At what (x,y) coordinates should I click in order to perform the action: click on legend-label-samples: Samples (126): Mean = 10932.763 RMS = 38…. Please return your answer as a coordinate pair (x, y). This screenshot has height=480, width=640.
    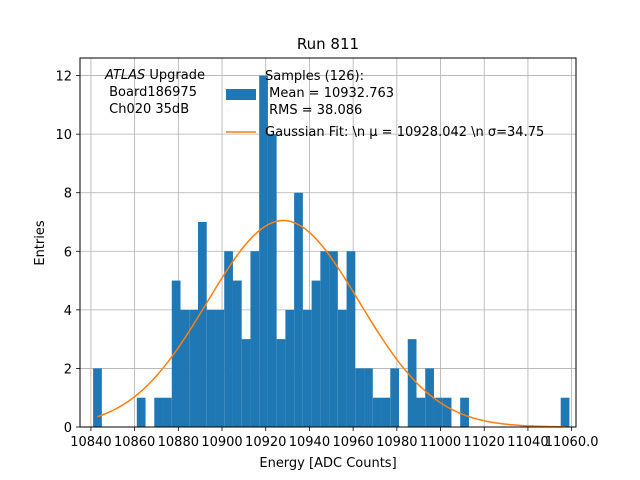
    Looking at the image, I should click on (329, 93).